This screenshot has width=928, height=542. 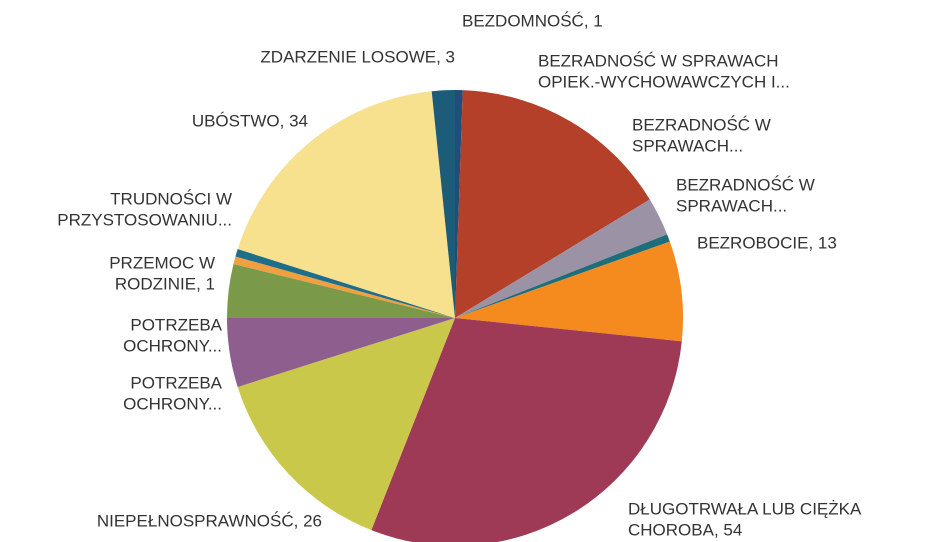 I want to click on slice-label: NIEPEŁNOSPRAWNOŚĆ, 26, so click(x=209, y=520).